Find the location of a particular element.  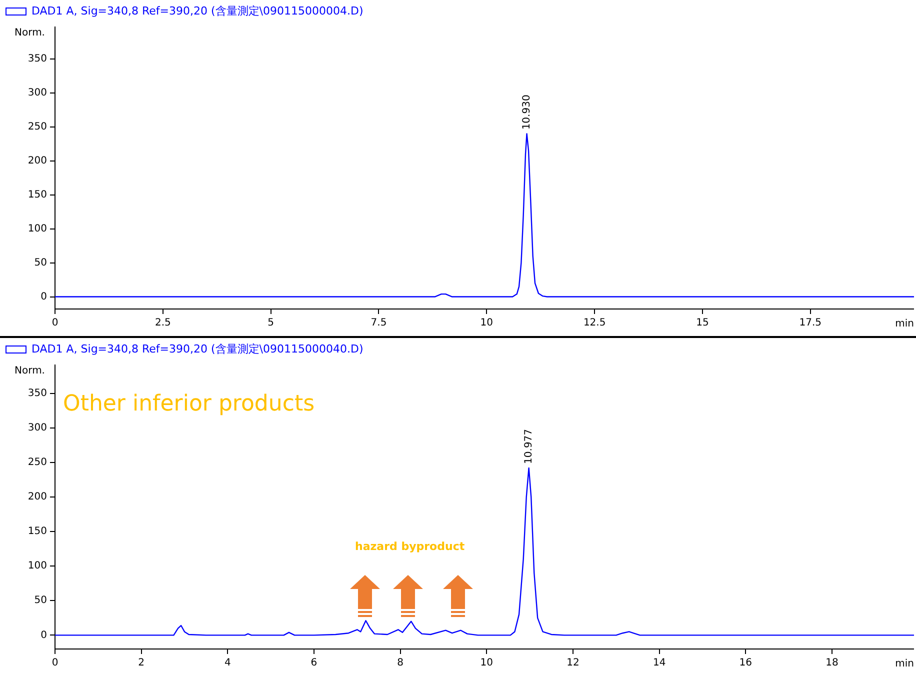

x-tick-label: 2 is located at coordinates (141, 663).